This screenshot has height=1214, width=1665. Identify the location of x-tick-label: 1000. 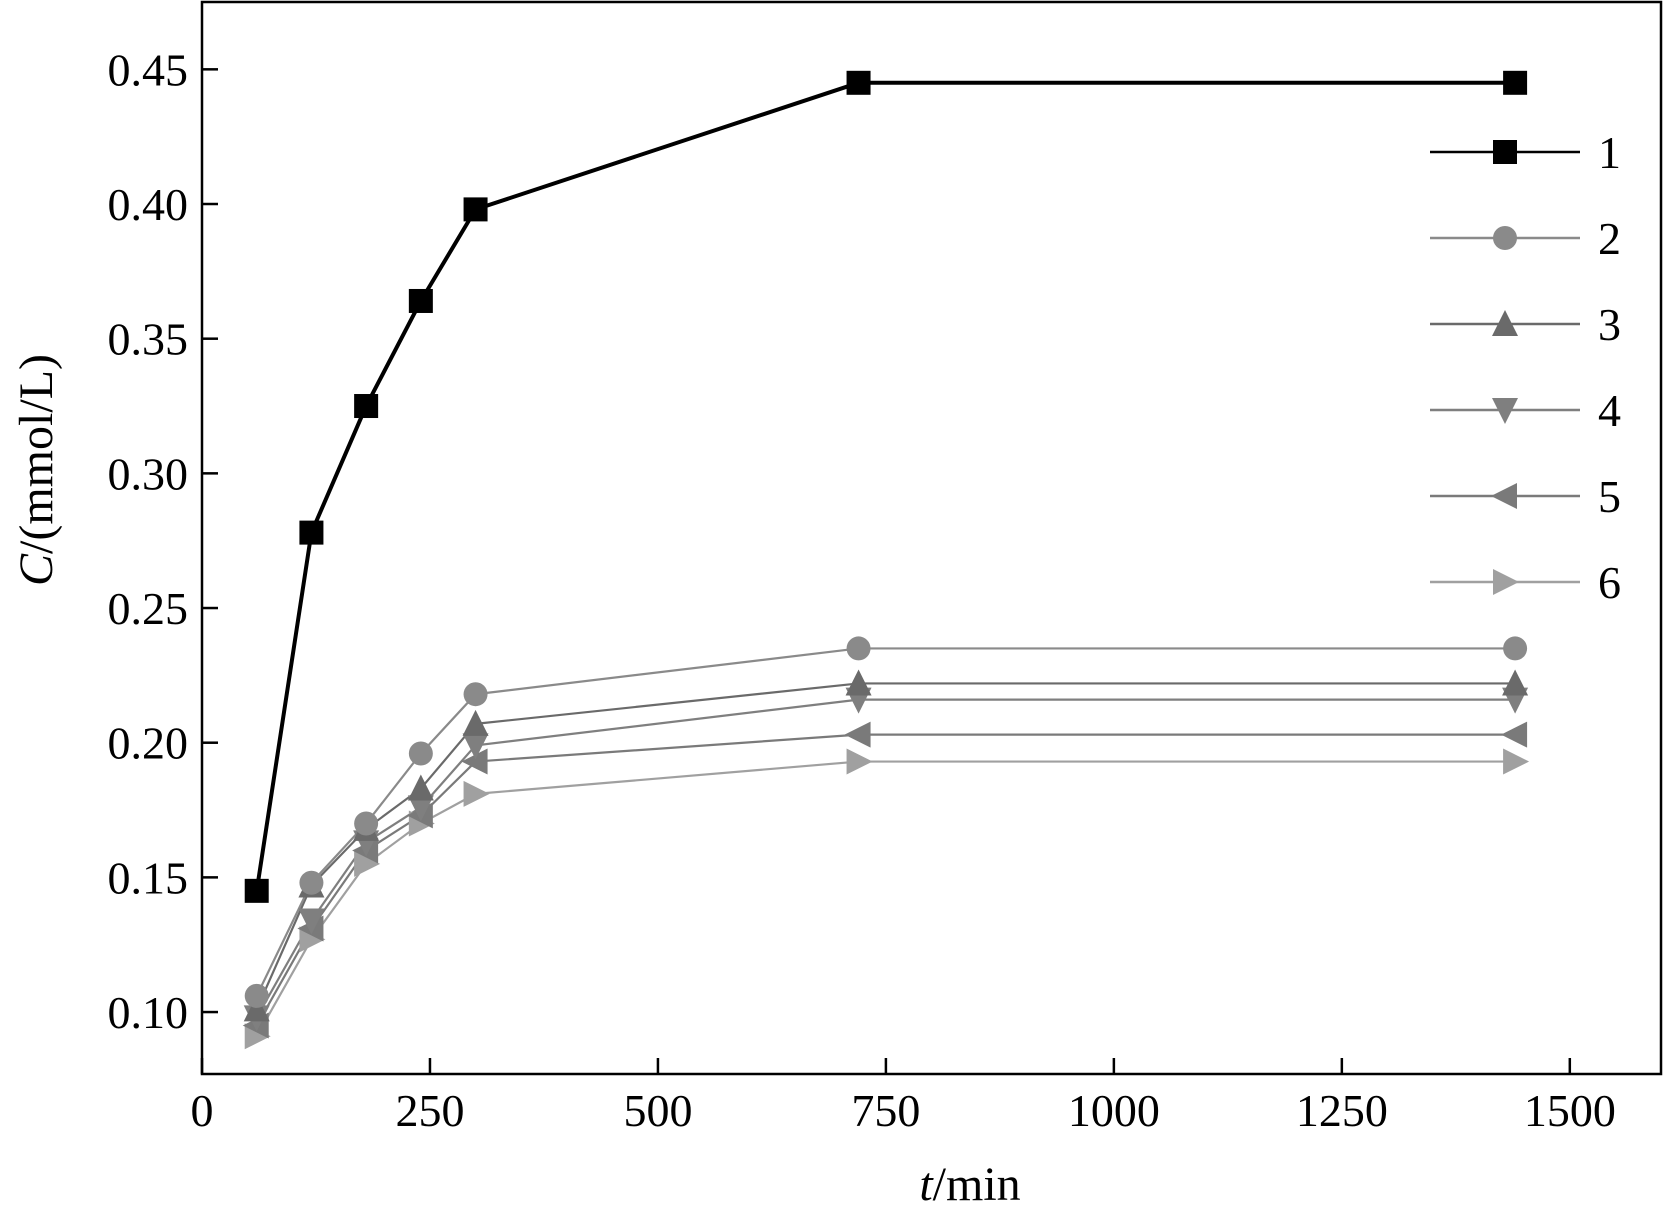
(1114, 1110).